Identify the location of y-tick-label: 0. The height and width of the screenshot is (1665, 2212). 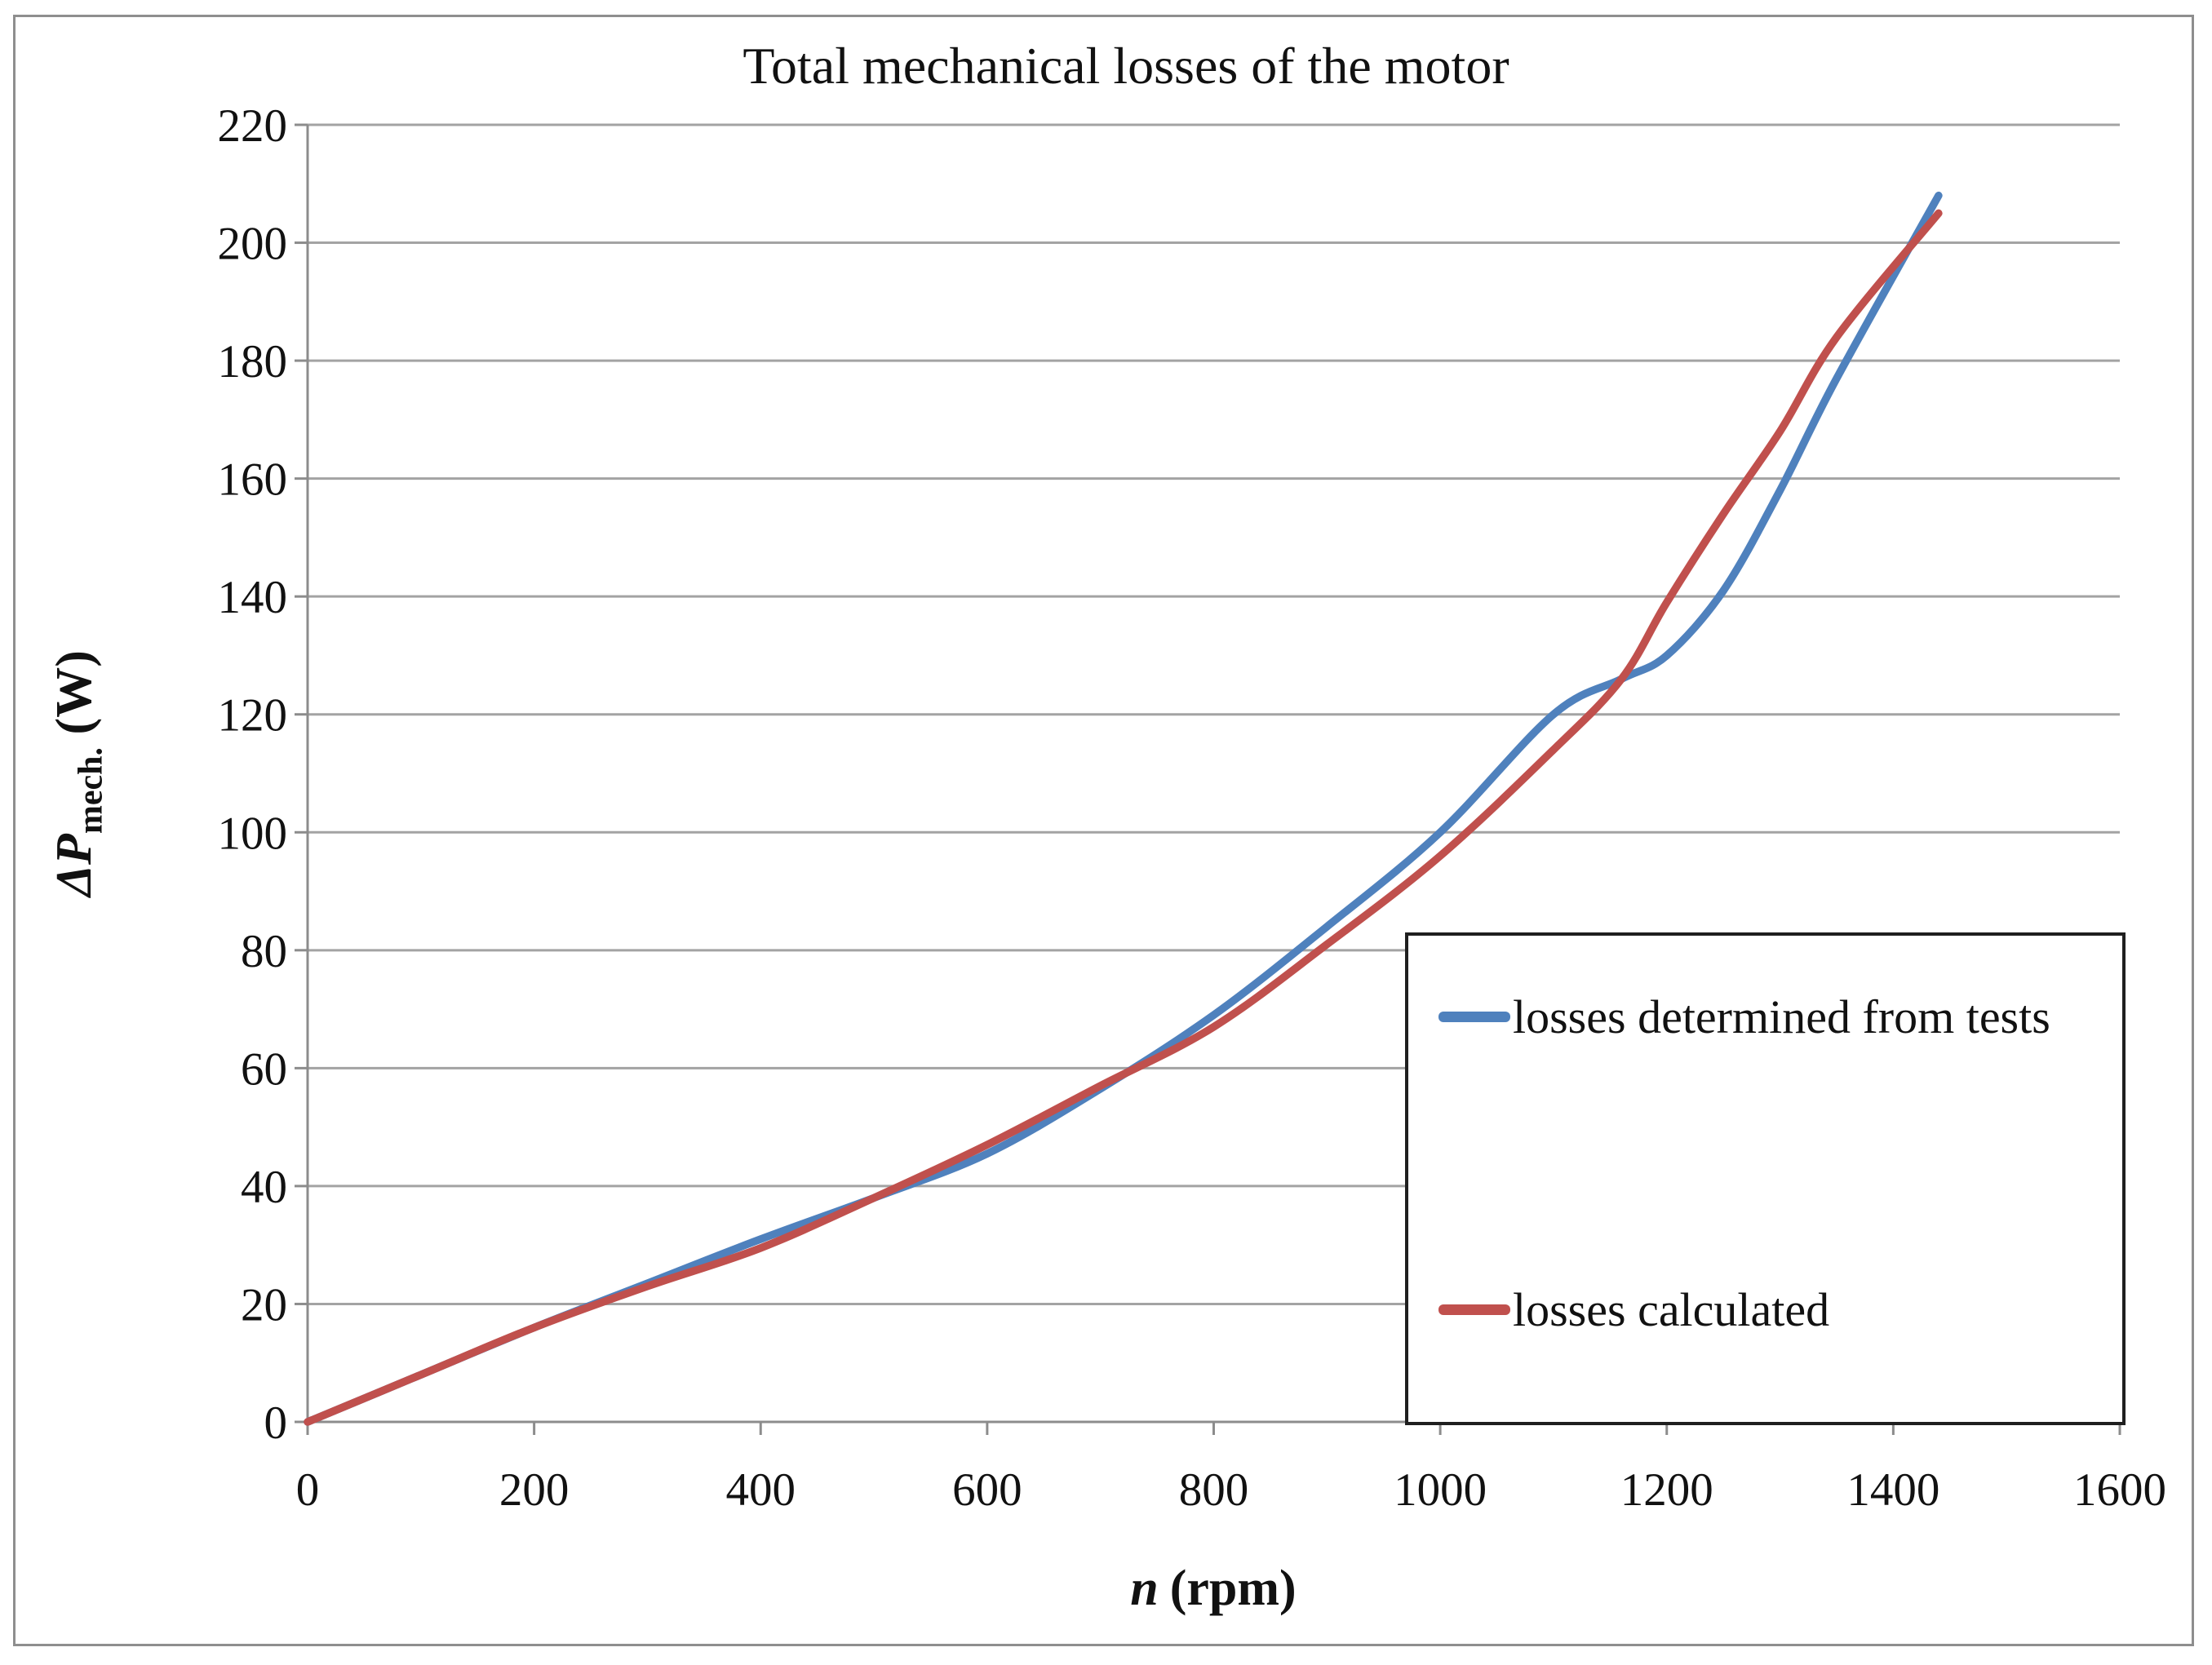
(276, 1423).